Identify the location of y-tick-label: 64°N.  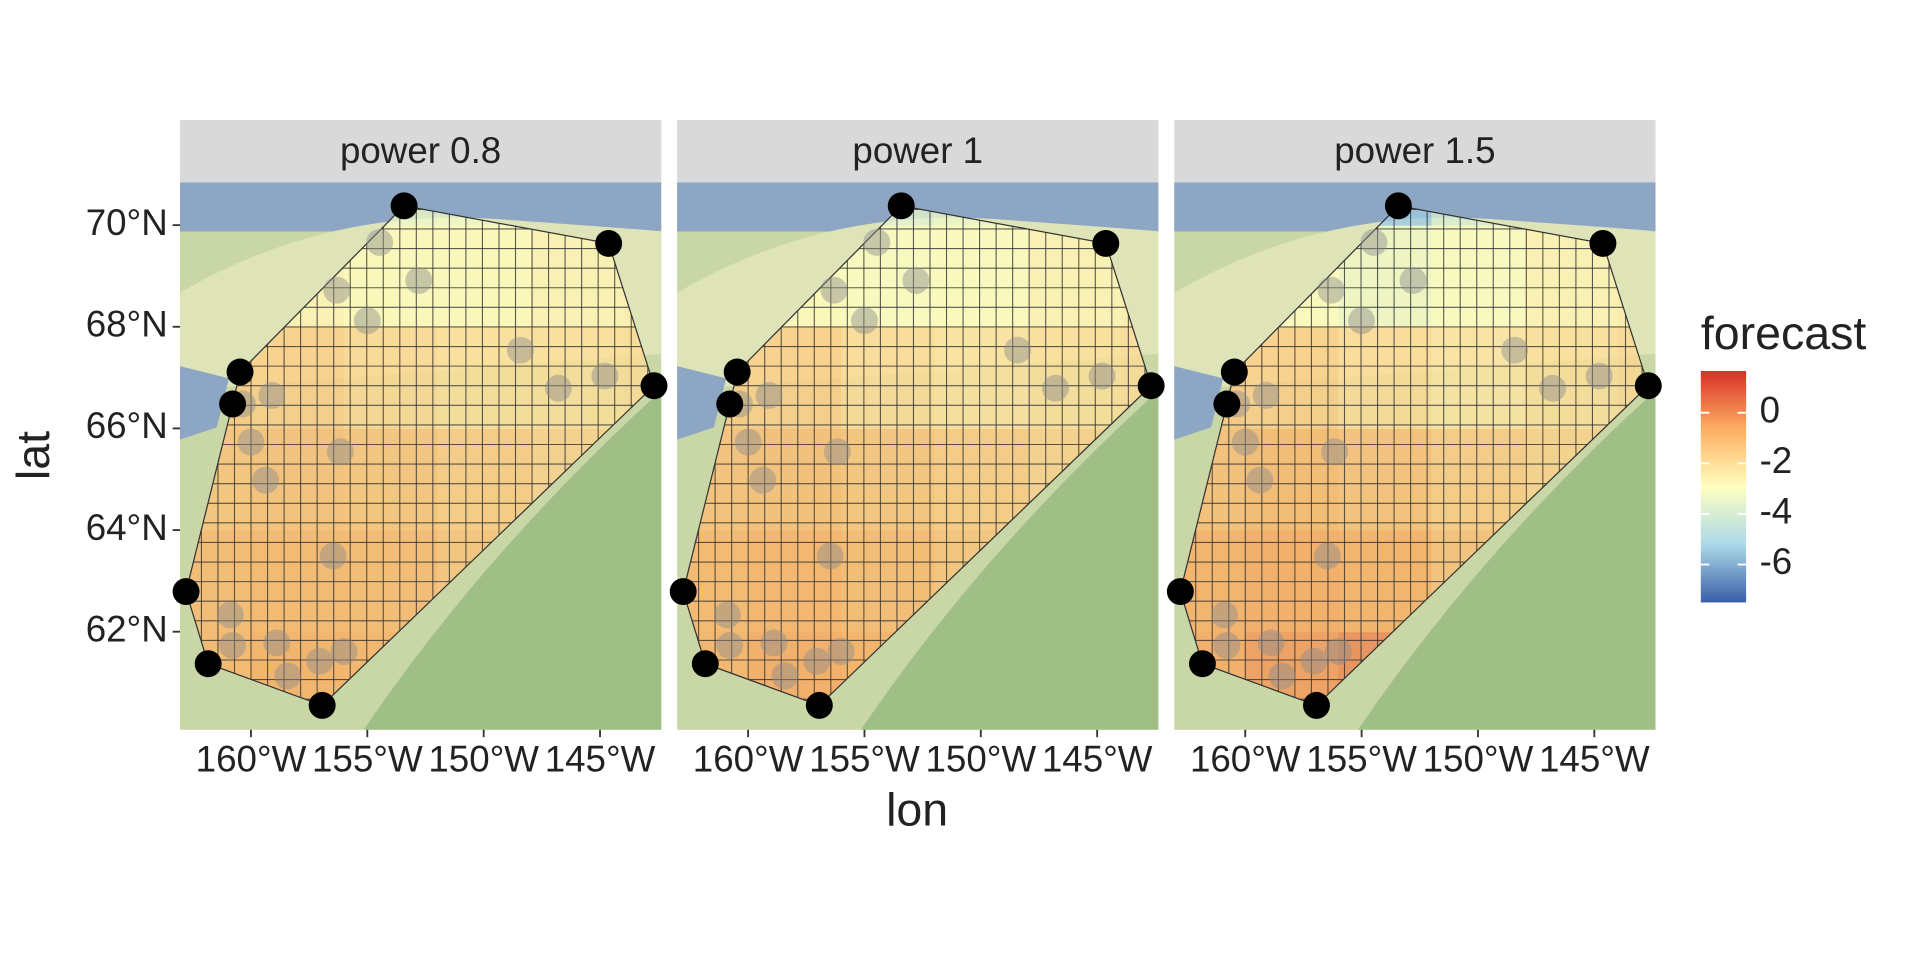
(127, 527).